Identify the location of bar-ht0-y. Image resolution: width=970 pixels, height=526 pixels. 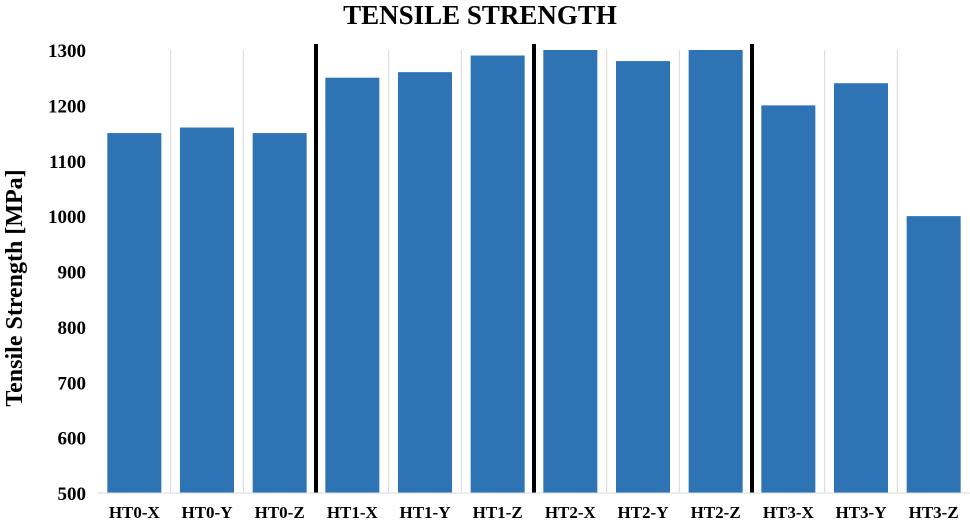
(207, 310).